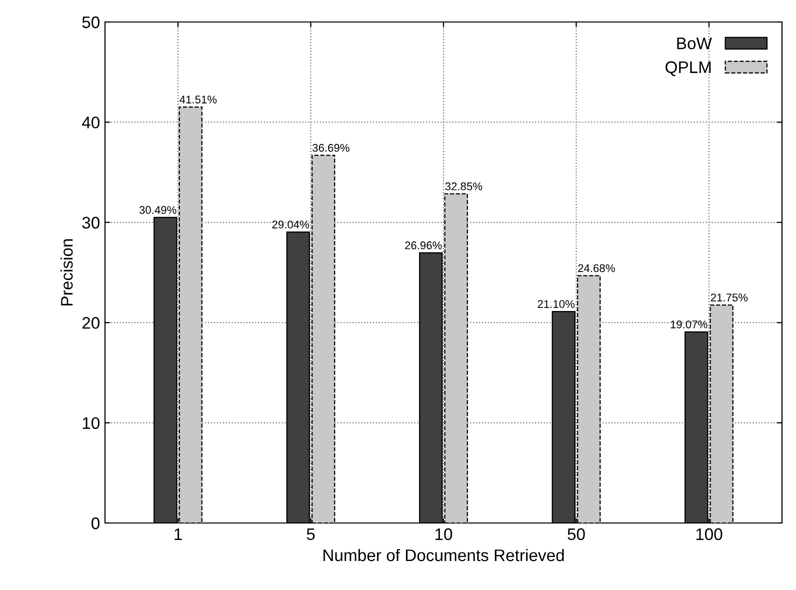  I want to click on data-label: 21.75%, so click(729, 298).